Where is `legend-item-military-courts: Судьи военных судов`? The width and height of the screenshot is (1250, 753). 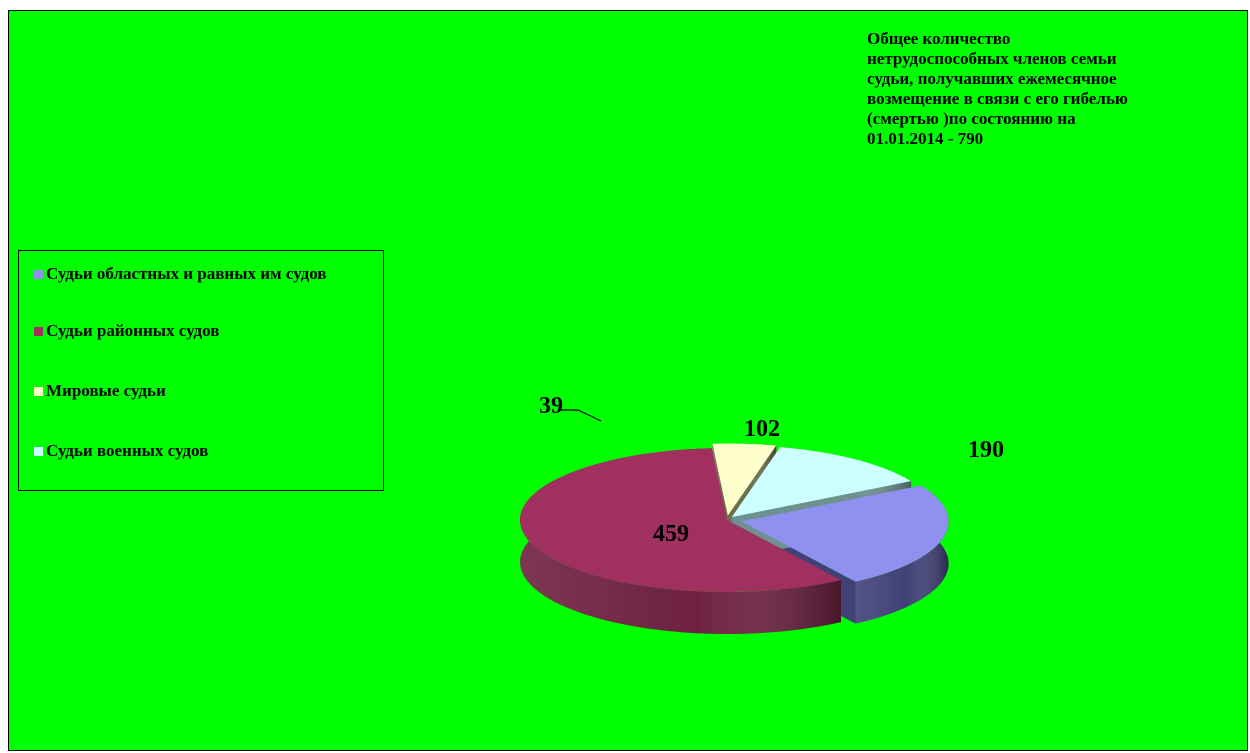 legend-item-military-courts: Судьи военных судов is located at coordinates (205, 451).